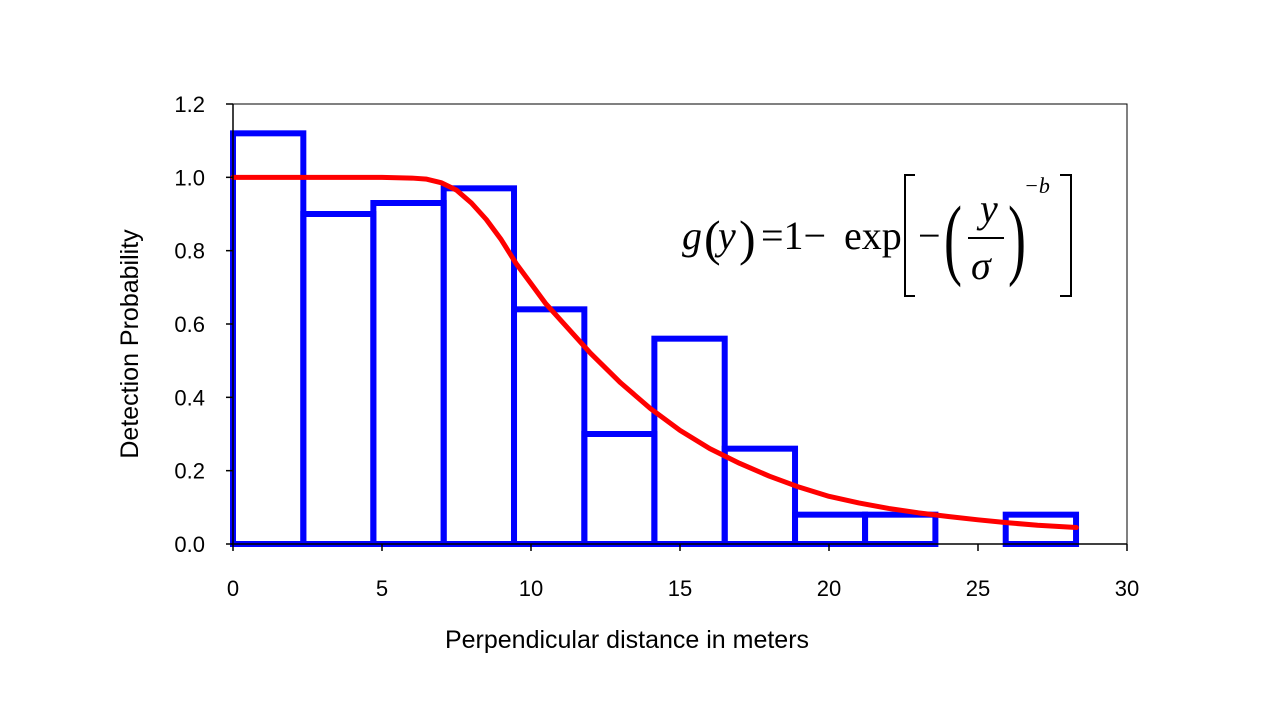 The width and height of the screenshot is (1280, 720). I want to click on x-tick-label: 5, so click(382, 588).